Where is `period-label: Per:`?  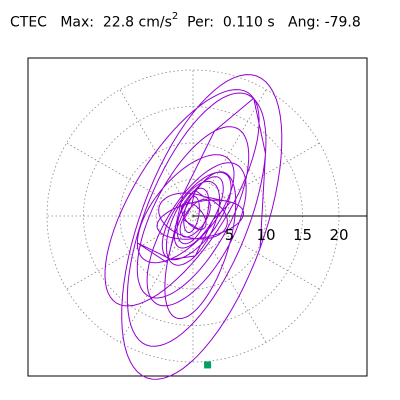 period-label: Per: is located at coordinates (200, 22).